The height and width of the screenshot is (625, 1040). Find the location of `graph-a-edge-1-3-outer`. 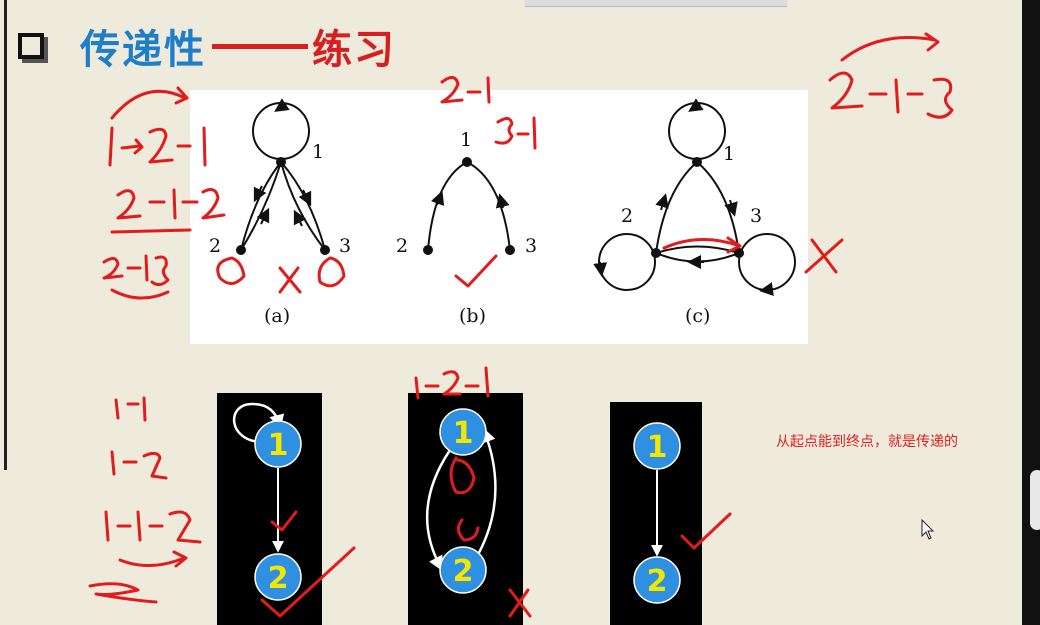

graph-a-edge-1-3-outer is located at coordinates (303, 206).